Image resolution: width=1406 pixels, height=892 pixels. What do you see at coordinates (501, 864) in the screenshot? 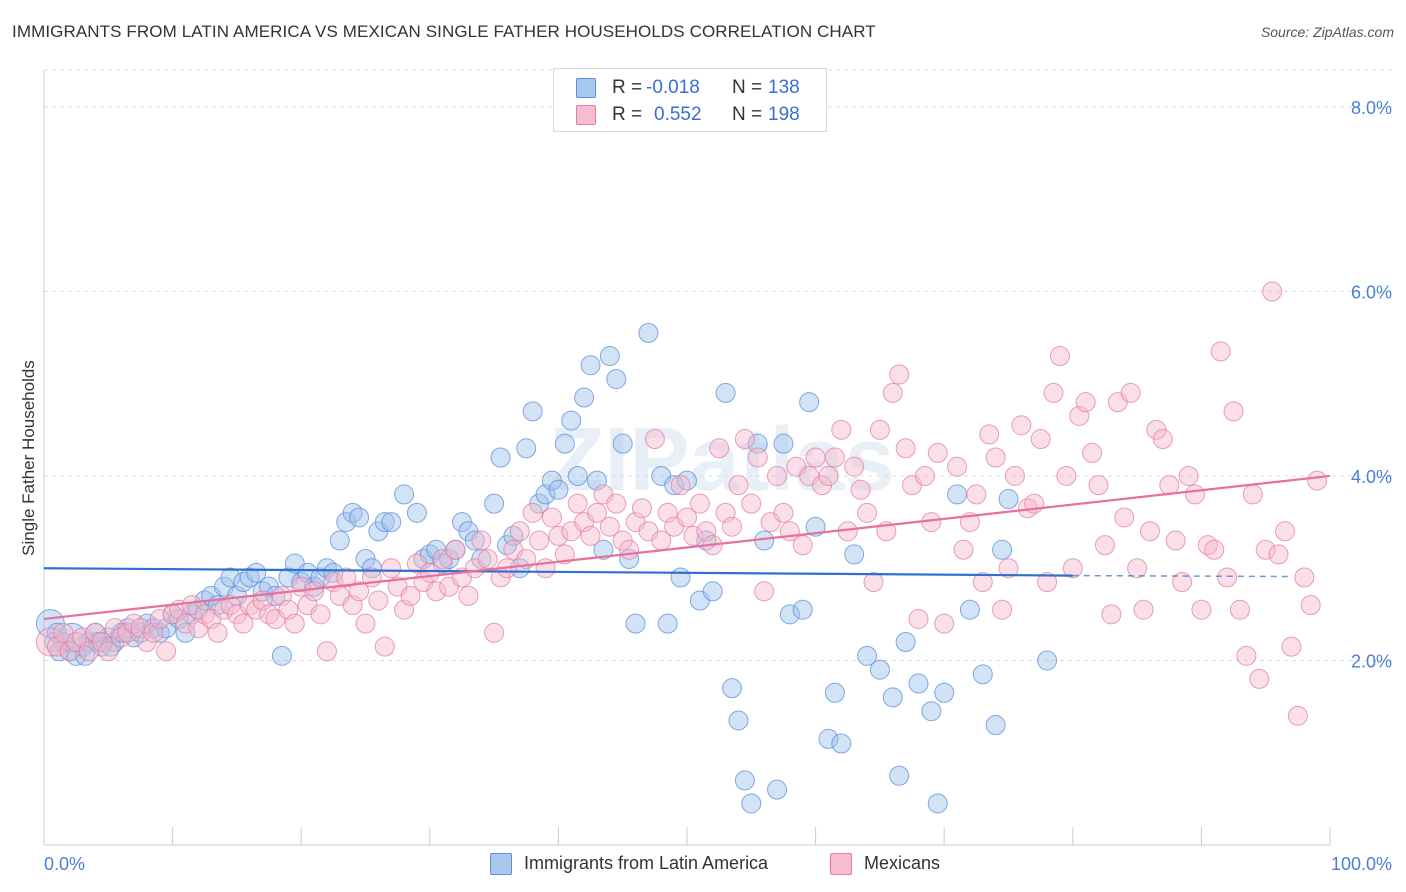
I see `bottom-legend-swatch-blue` at bounding box center [501, 864].